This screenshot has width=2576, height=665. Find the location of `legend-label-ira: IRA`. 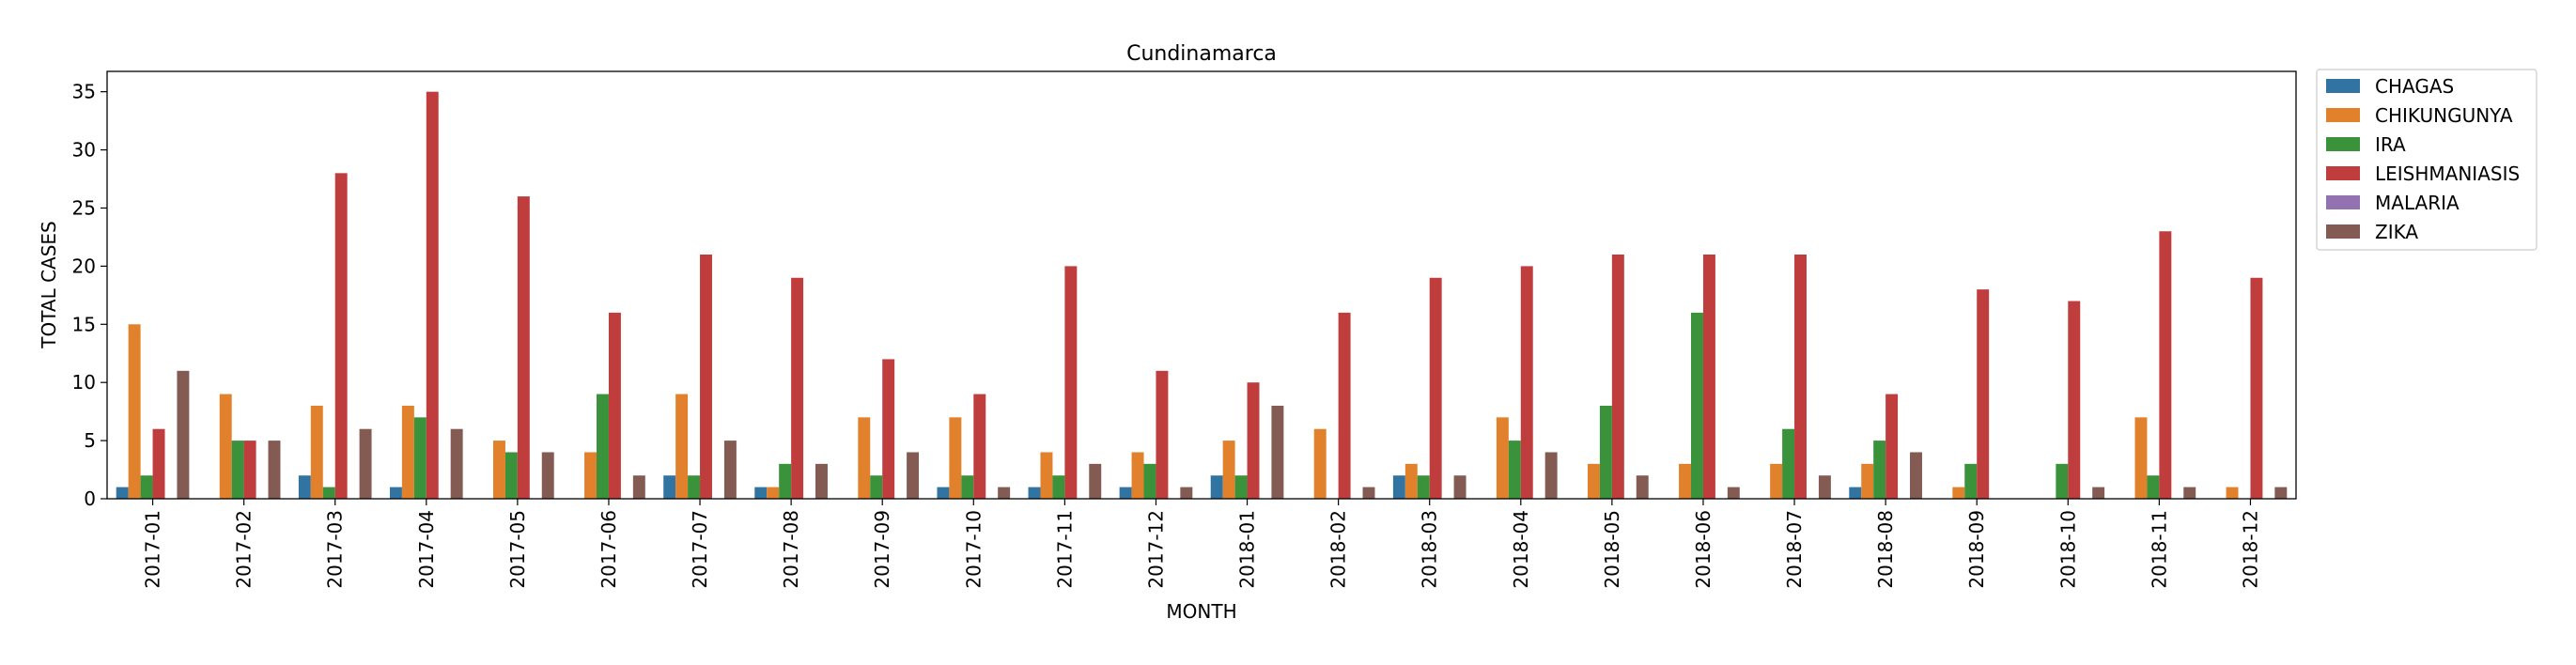

legend-label-ira: IRA is located at coordinates (2390, 144).